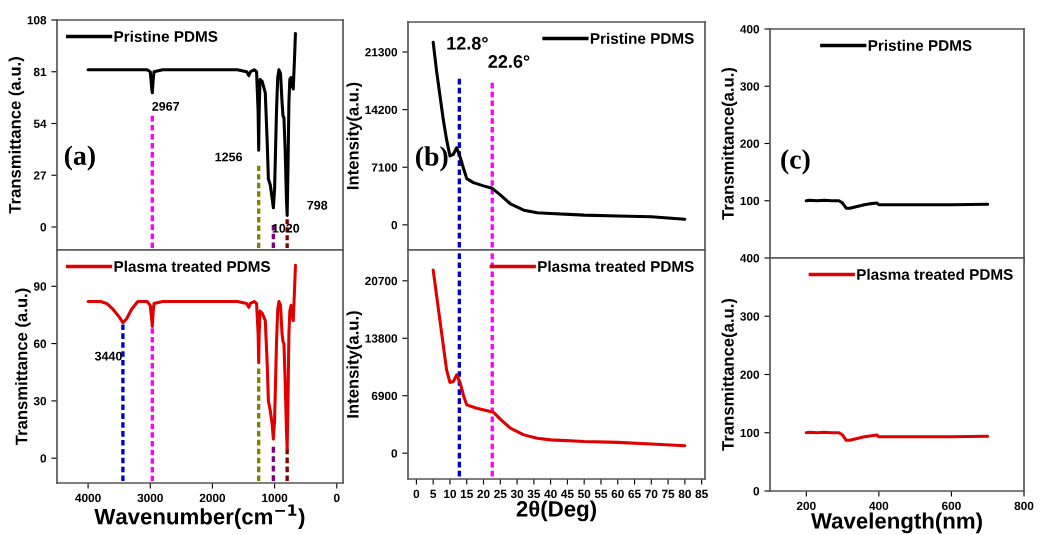 The image size is (1046, 535). I want to click on y-tick-label: 13800, so click(381, 338).